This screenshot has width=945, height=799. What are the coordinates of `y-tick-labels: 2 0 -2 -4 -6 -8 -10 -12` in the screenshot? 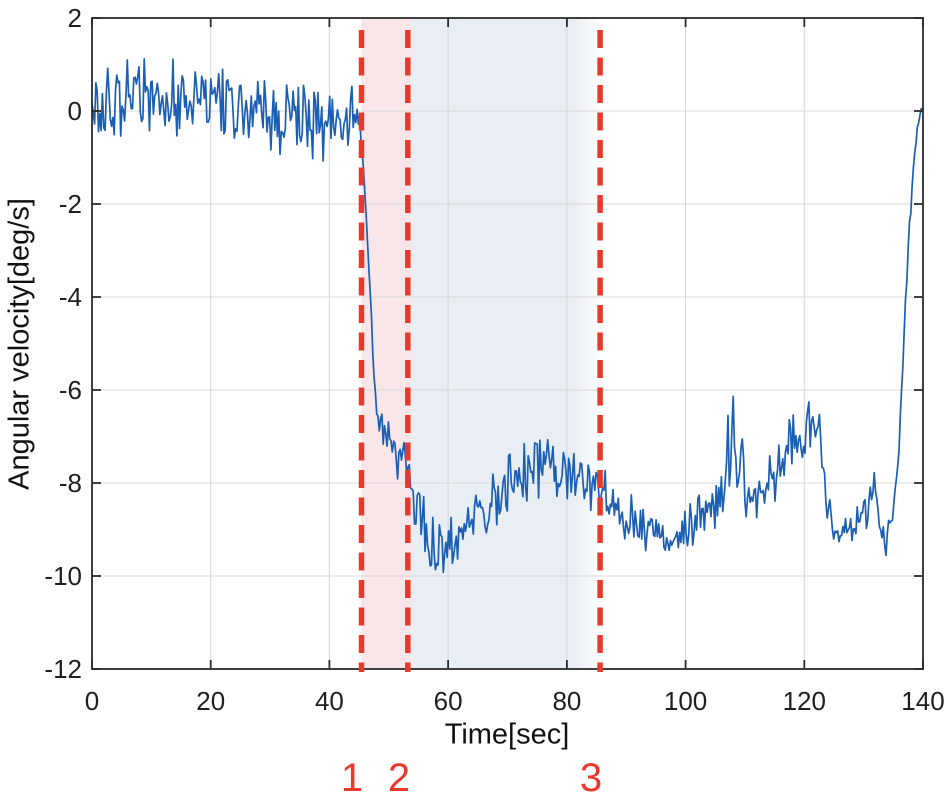 It's located at (63, 343).